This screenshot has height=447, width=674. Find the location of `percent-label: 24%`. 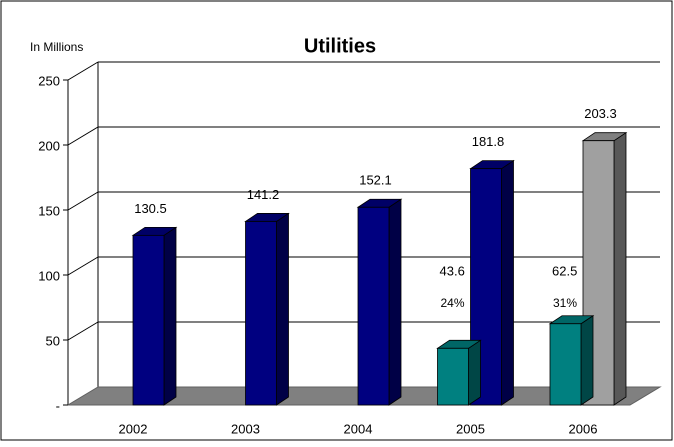

percent-label: 24% is located at coordinates (452, 303).